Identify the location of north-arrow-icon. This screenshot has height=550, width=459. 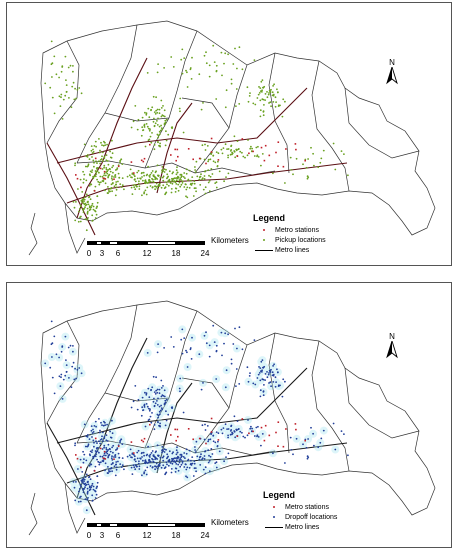
(392, 75).